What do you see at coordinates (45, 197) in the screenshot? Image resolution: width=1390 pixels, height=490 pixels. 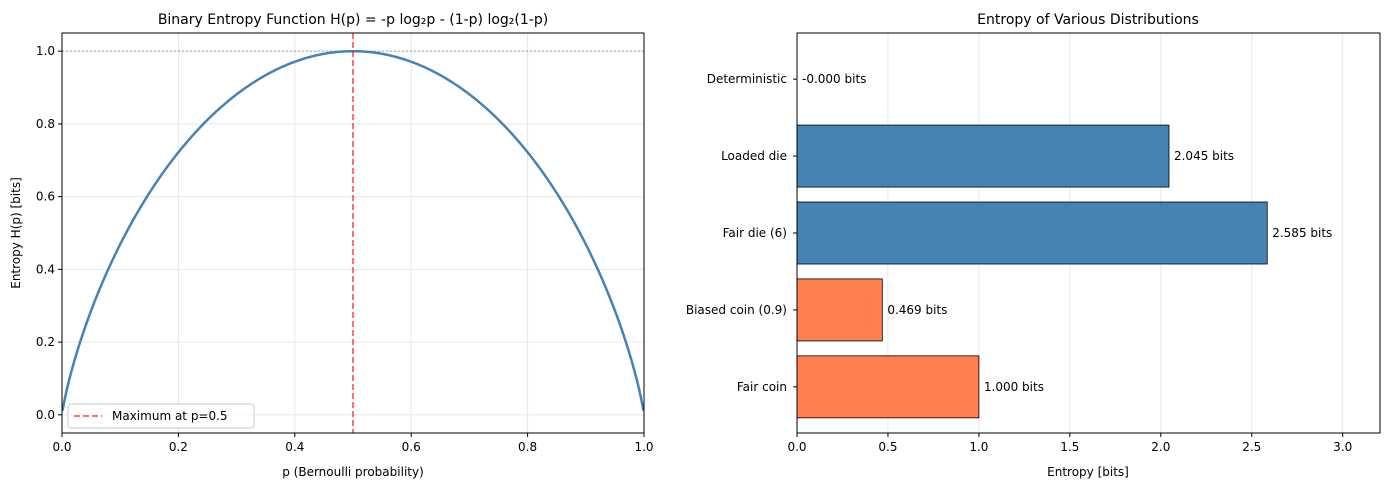 I see `y-tick-label: 0.6` at bounding box center [45, 197].